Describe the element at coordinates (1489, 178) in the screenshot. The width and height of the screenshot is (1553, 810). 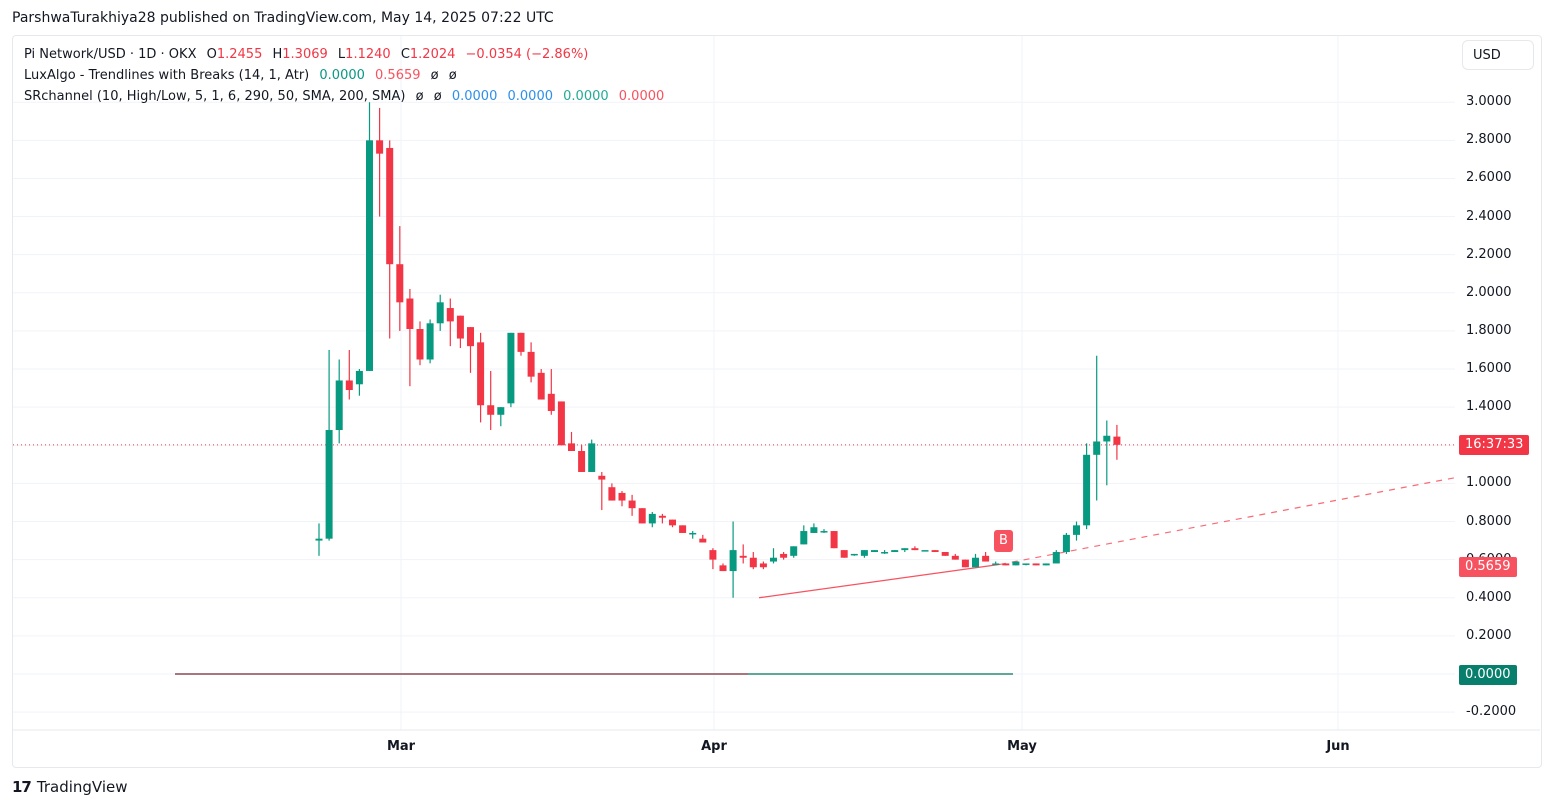
I see `price-tick: 2.6000` at that location.